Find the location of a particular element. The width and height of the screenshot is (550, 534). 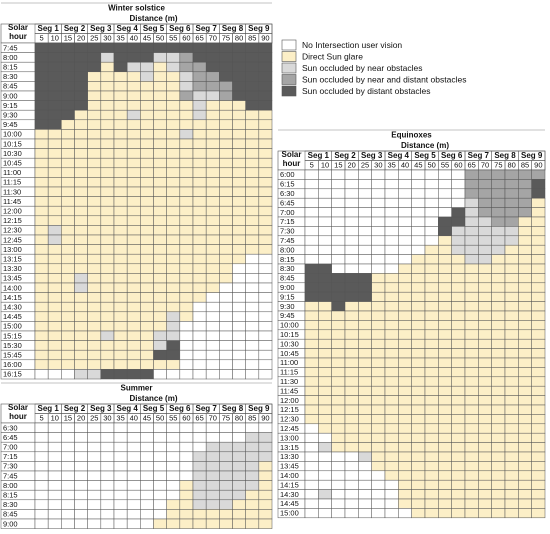

hour-value: 12:15 is located at coordinates (289, 409).